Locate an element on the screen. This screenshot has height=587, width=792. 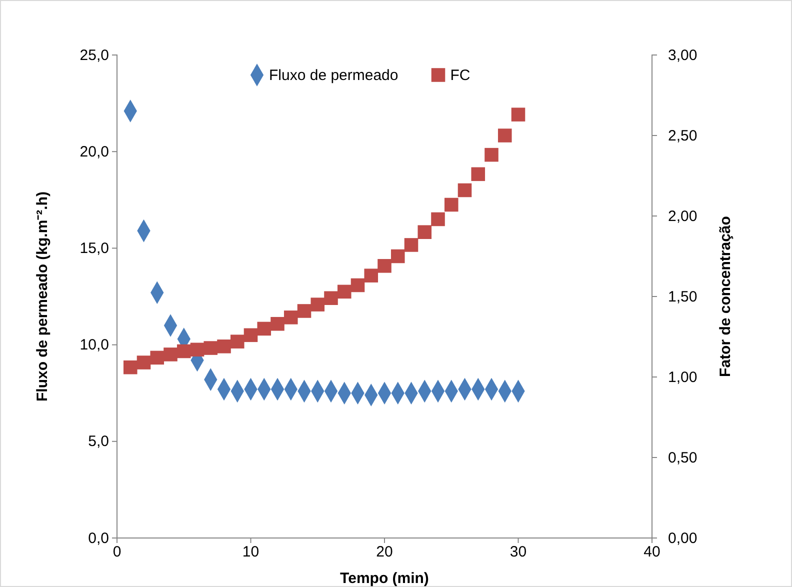
y2-tick-label: 1,00 is located at coordinates (683, 377).